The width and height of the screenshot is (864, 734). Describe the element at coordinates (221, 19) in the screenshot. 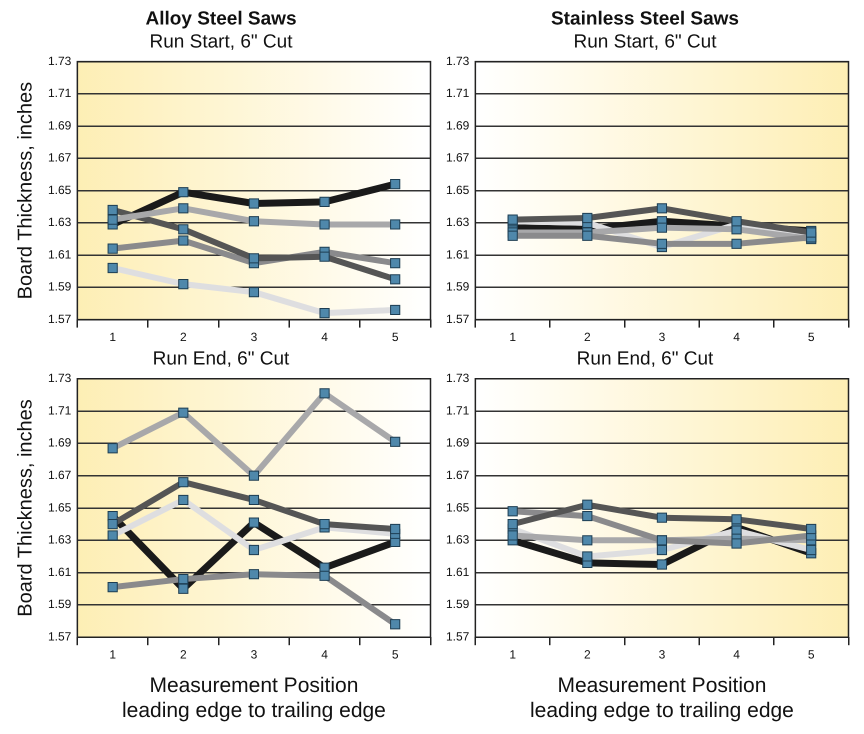

I see `chart-title: Alloy Steel Saws` at that location.